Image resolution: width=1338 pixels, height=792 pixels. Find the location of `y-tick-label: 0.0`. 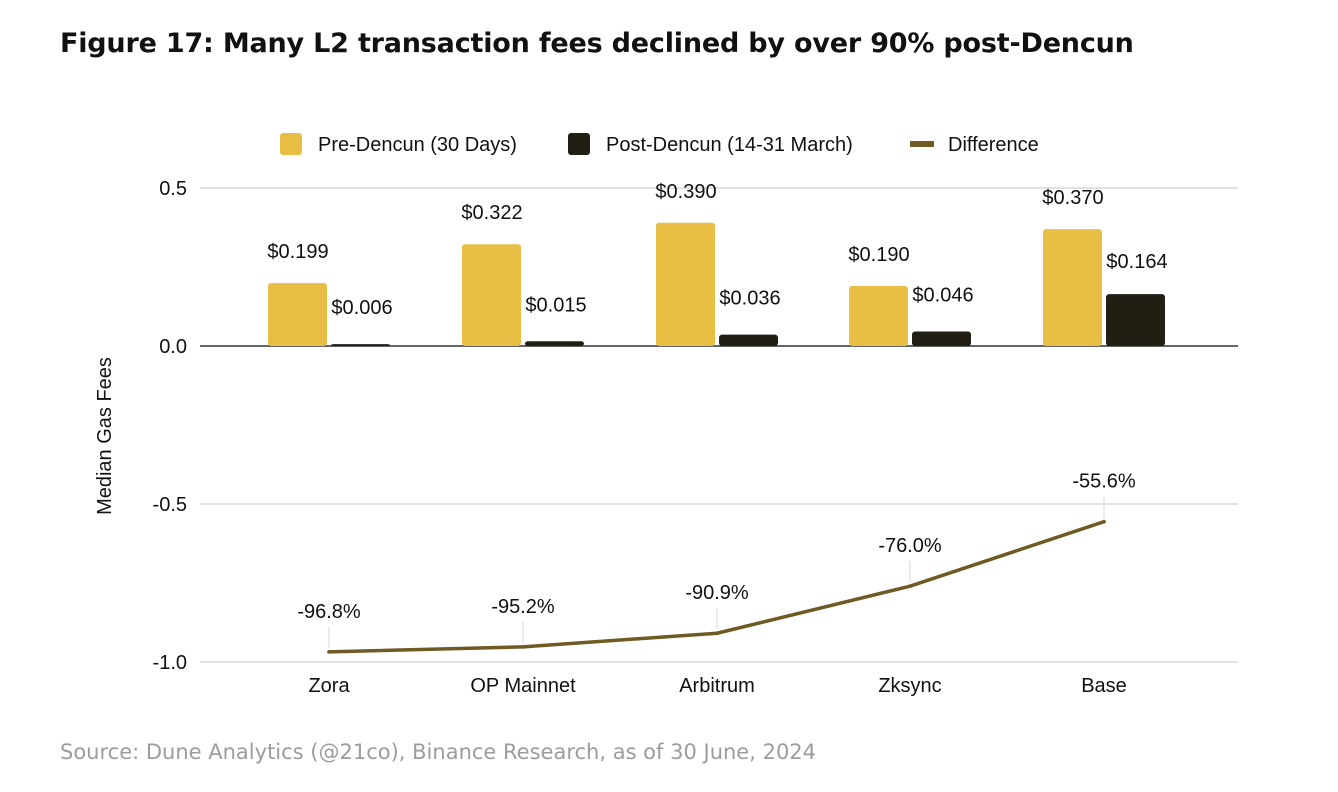

y-tick-label: 0.0 is located at coordinates (173, 347).